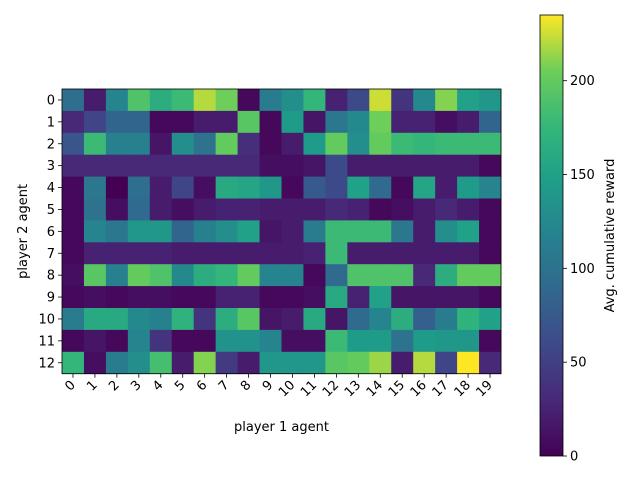  I want to click on x-tick-label: 10, so click(287, 389).